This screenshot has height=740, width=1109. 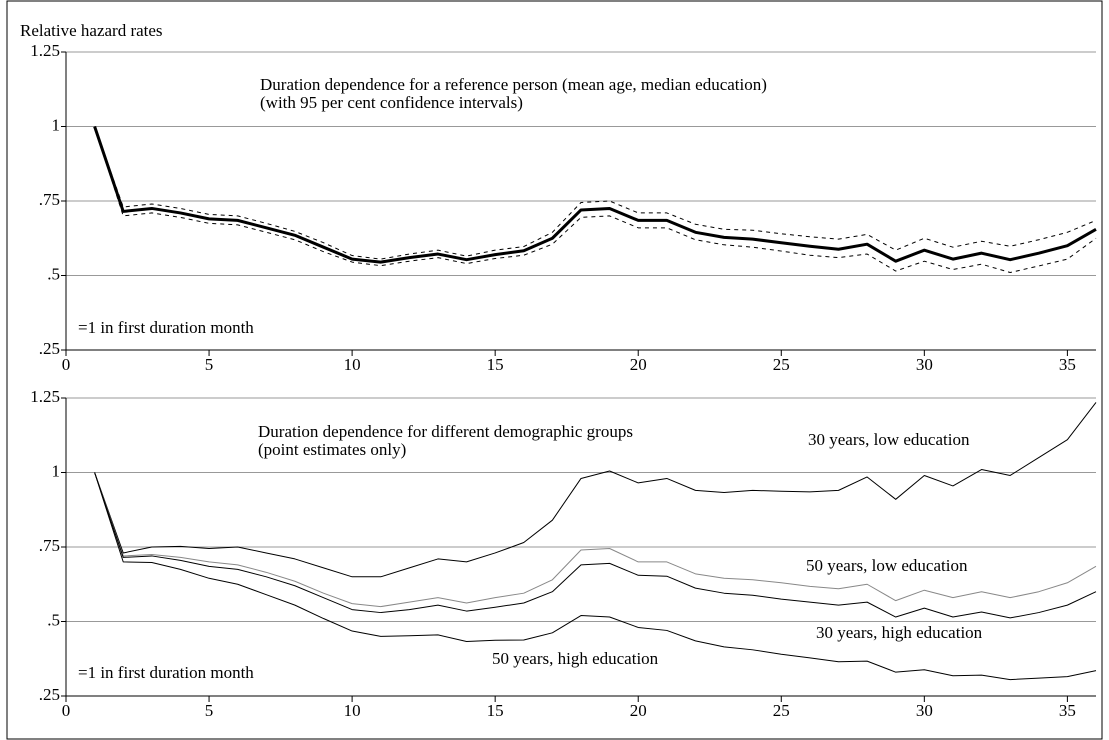 I want to click on series-label: 50 years, low education, so click(x=887, y=565).